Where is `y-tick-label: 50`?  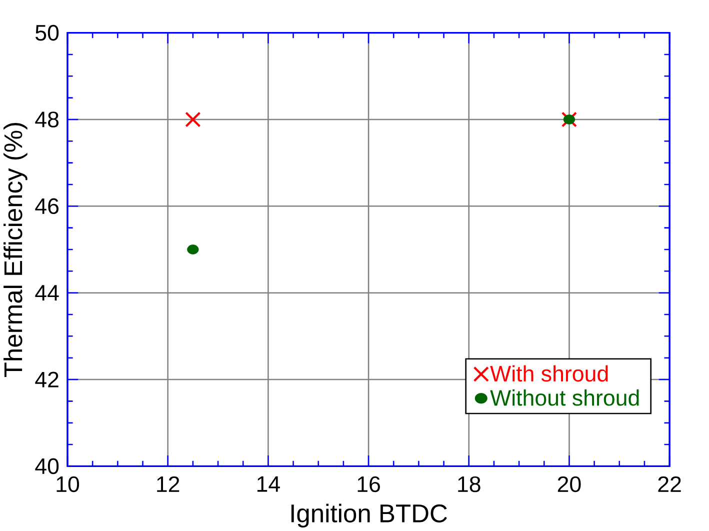
y-tick-label: 50 is located at coordinates (47, 32).